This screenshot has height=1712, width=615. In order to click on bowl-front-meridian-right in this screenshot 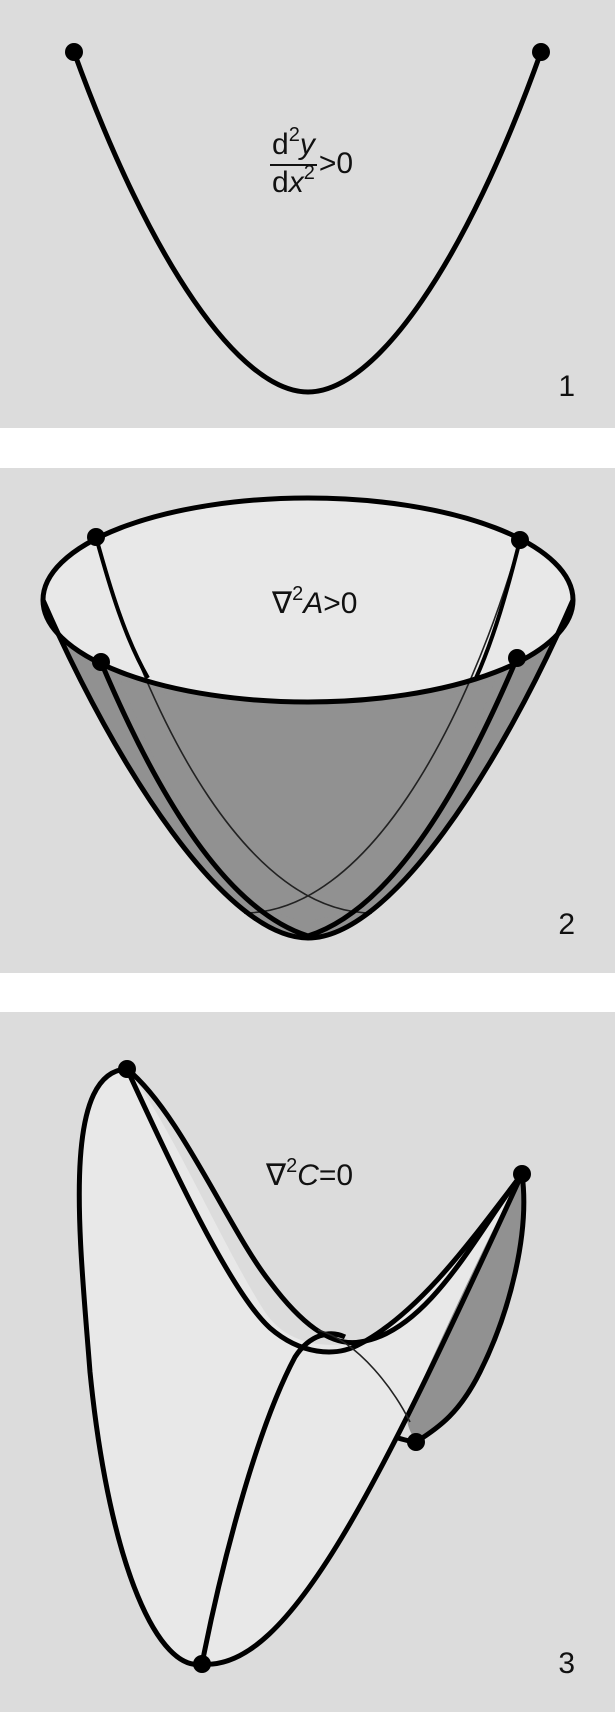, I will do `click(413, 798)`.